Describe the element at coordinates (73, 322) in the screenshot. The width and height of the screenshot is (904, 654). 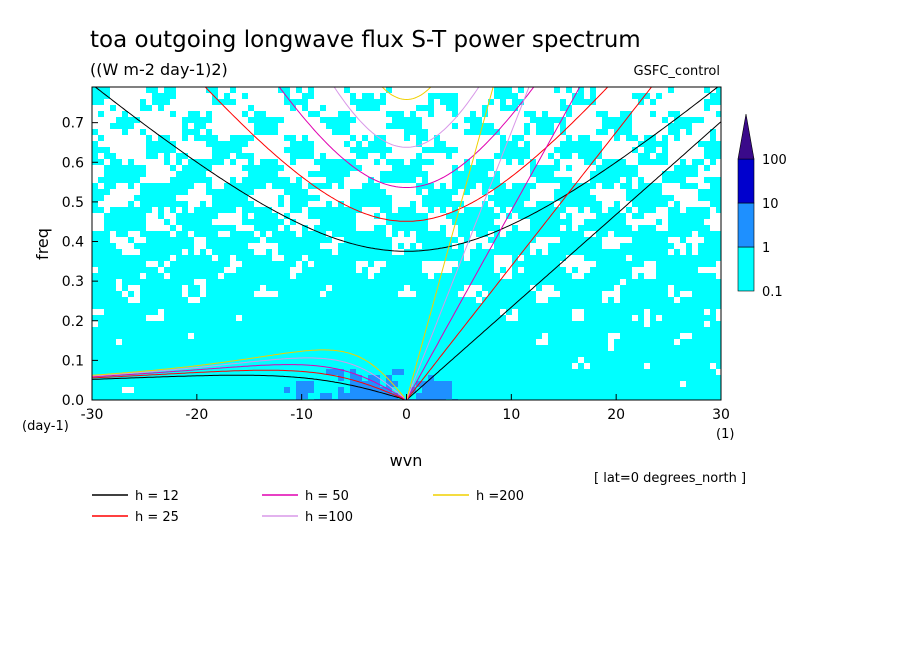
I see `y-tick-label: 0.2` at that location.